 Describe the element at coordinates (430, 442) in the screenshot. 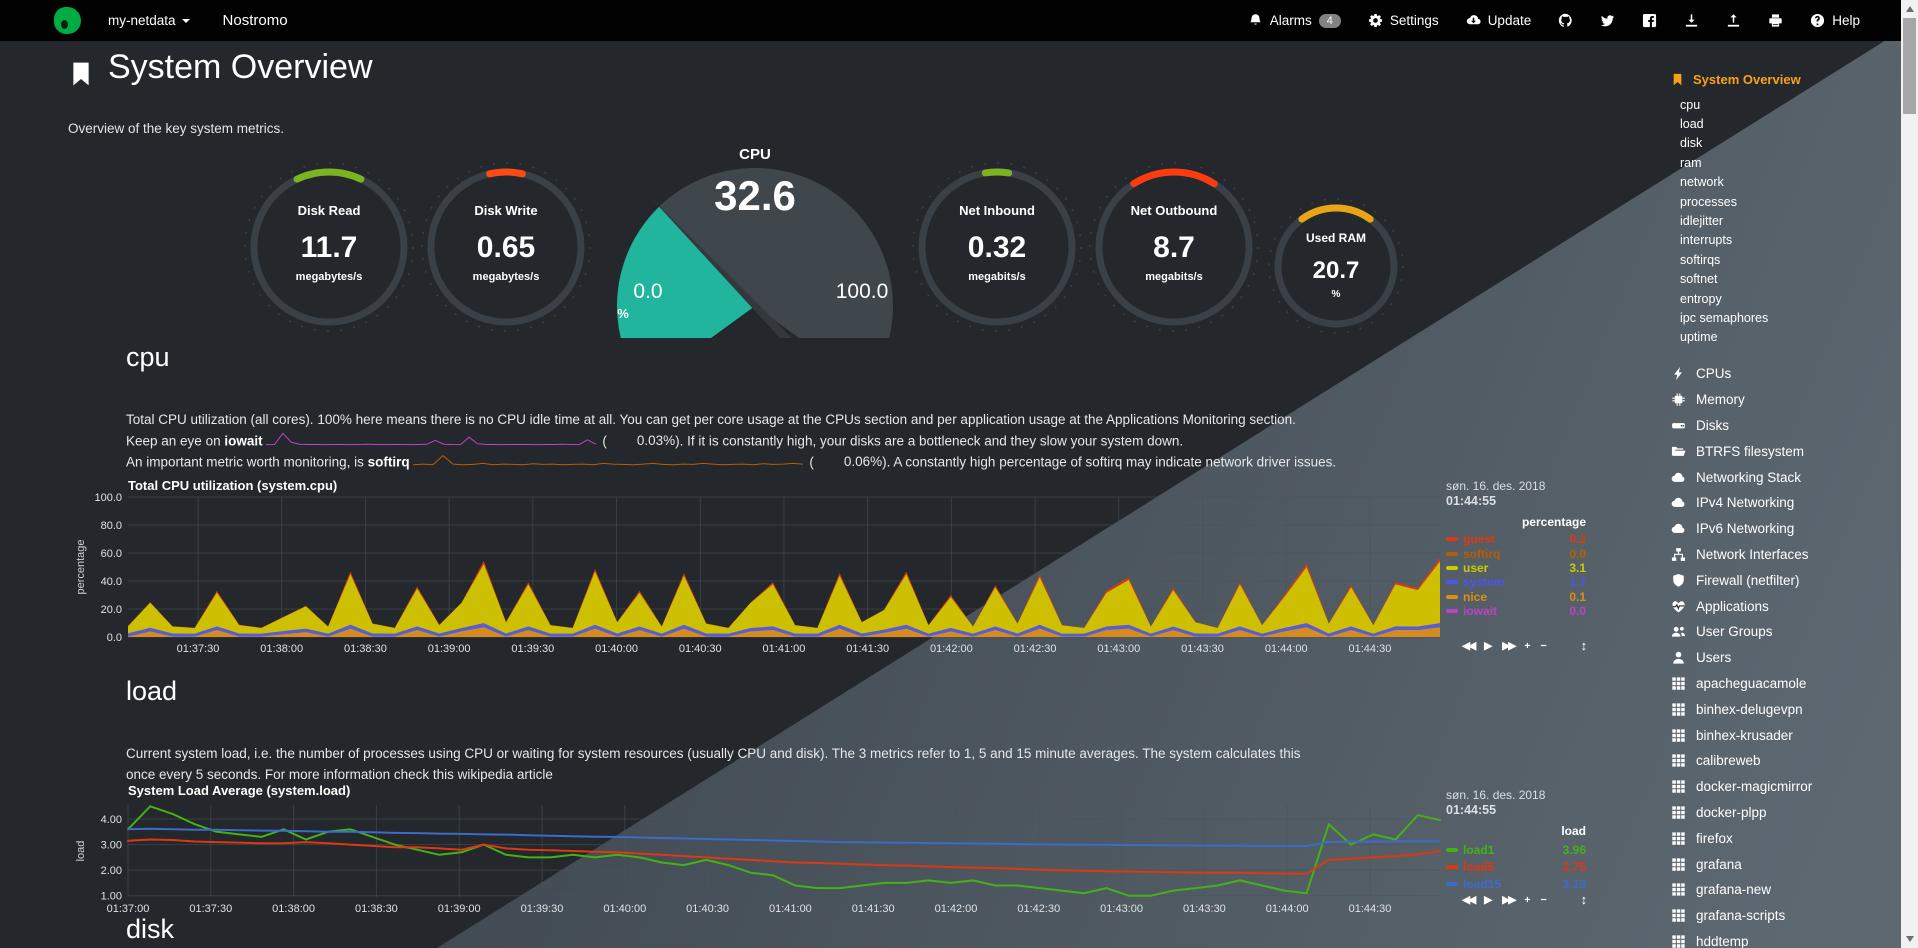

I see `iowait-sparkline` at that location.